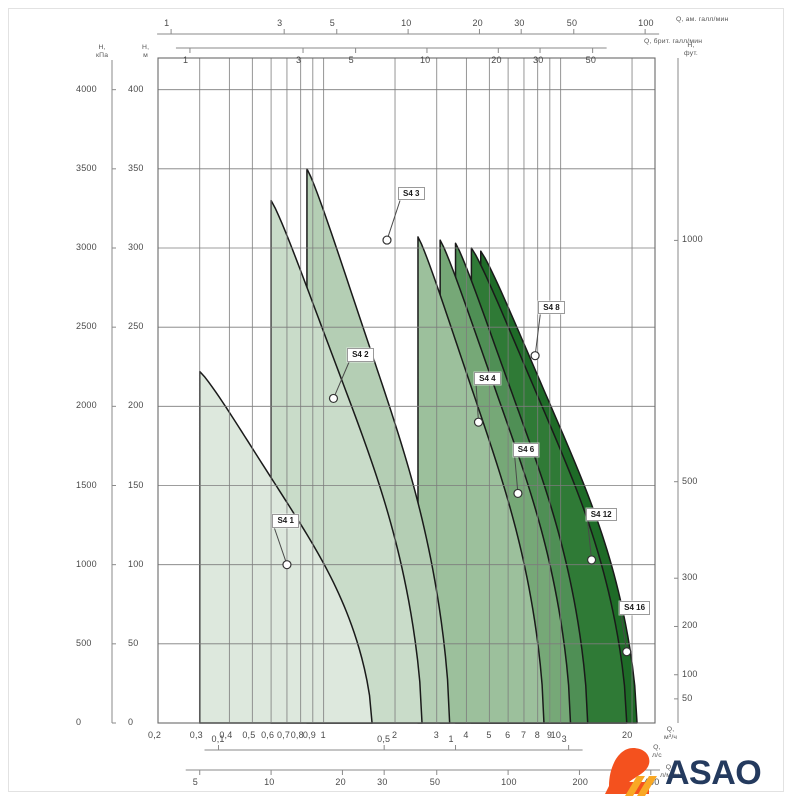 The width and height of the screenshot is (800, 800). Describe the element at coordinates (627, 735) in the screenshot. I see `axis-x-tick: 20` at that location.